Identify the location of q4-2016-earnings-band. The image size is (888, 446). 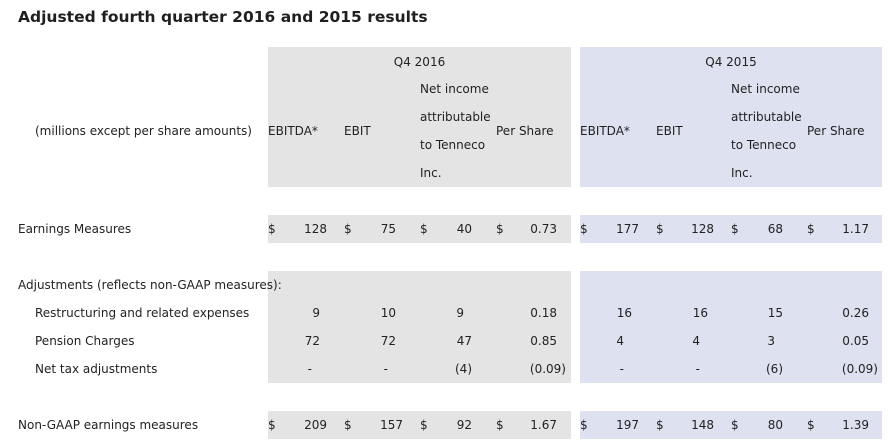
(419, 229).